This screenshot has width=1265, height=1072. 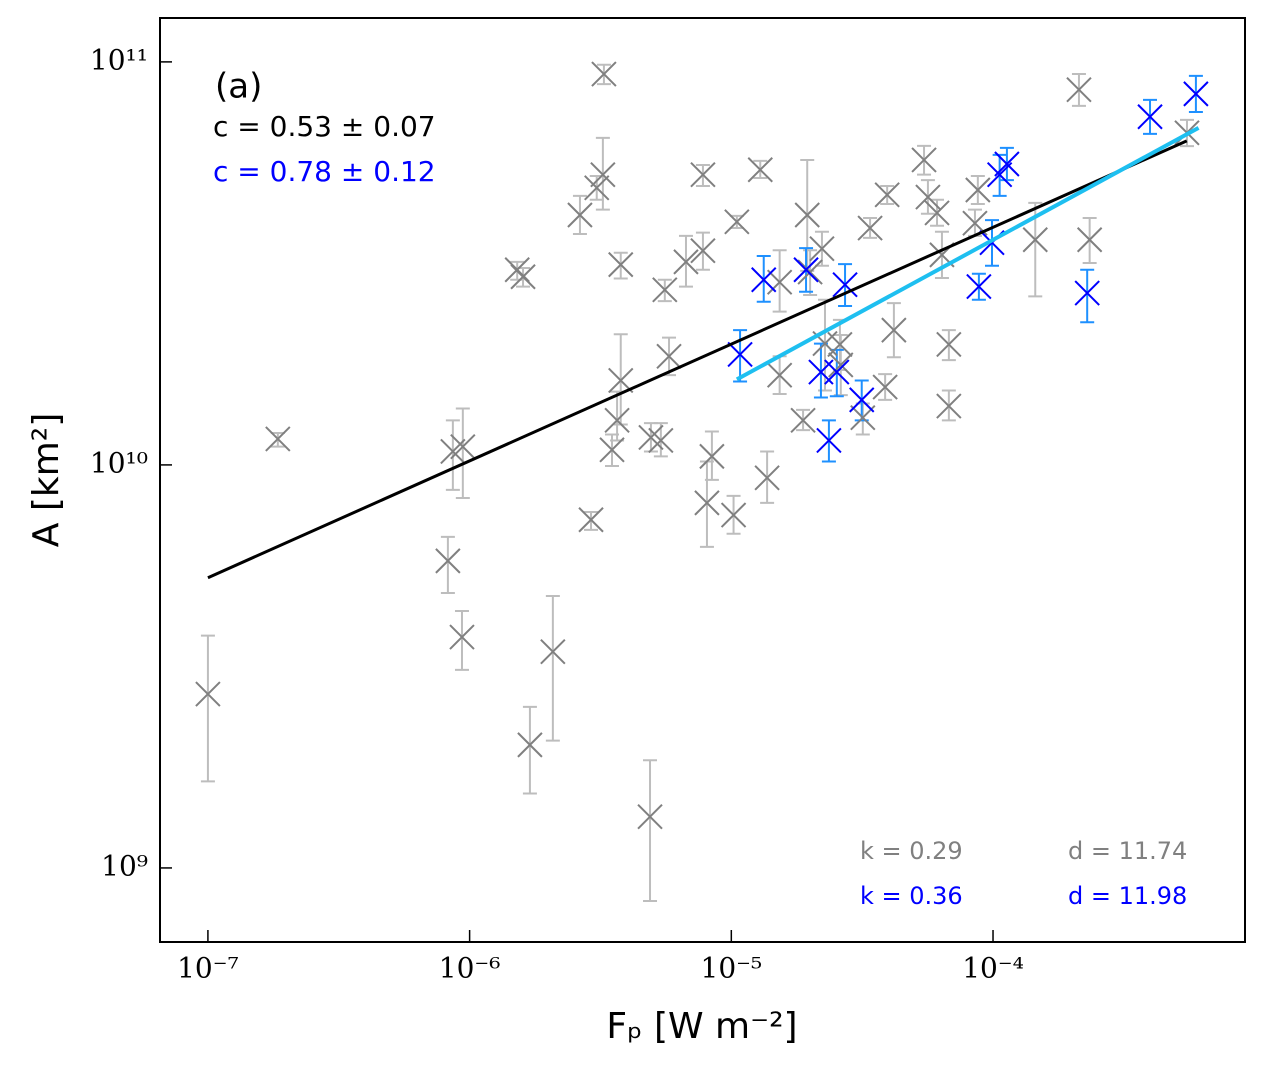 I want to click on x-tick-label: 10⁻⁴, so click(x=993, y=968).